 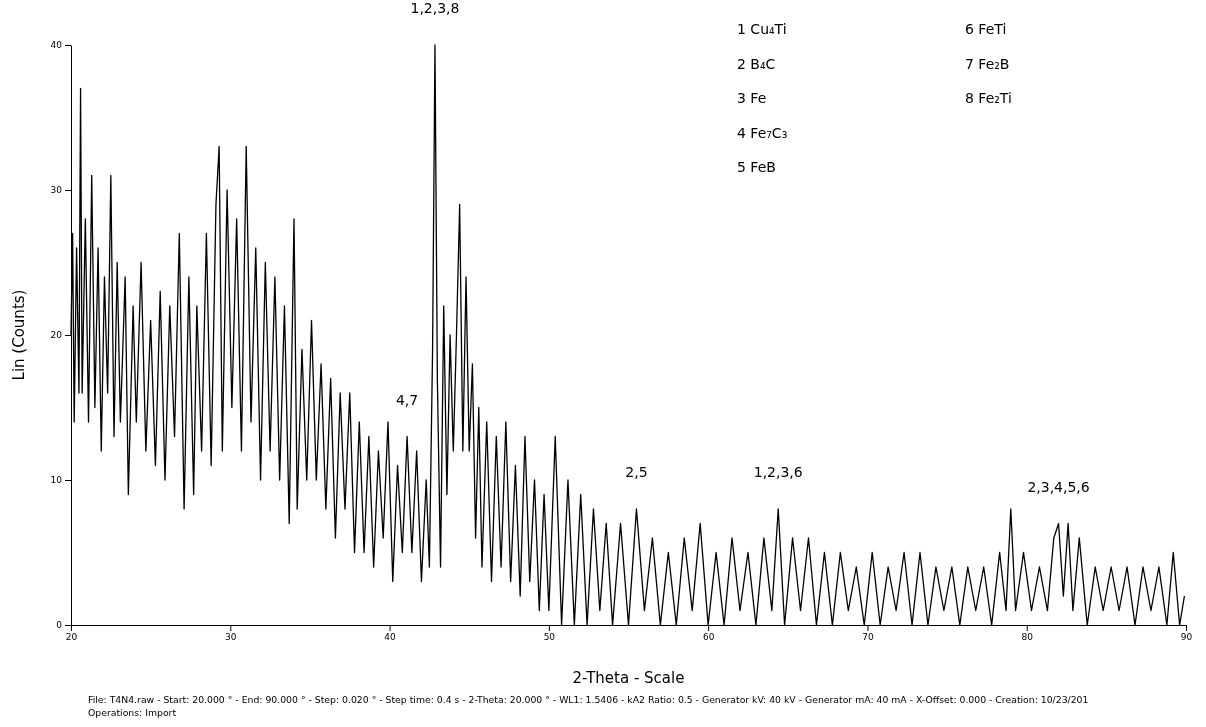 I want to click on annotation: 2 B₄C, so click(x=756, y=63).